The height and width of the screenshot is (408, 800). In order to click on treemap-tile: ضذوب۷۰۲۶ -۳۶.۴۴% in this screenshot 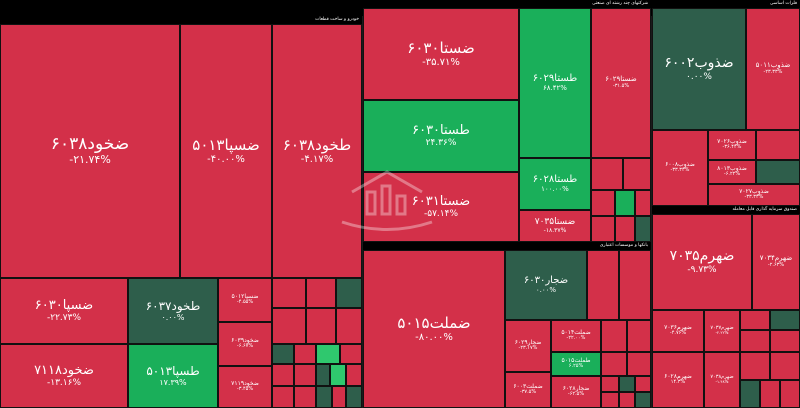, I will do `click(732, 145)`.